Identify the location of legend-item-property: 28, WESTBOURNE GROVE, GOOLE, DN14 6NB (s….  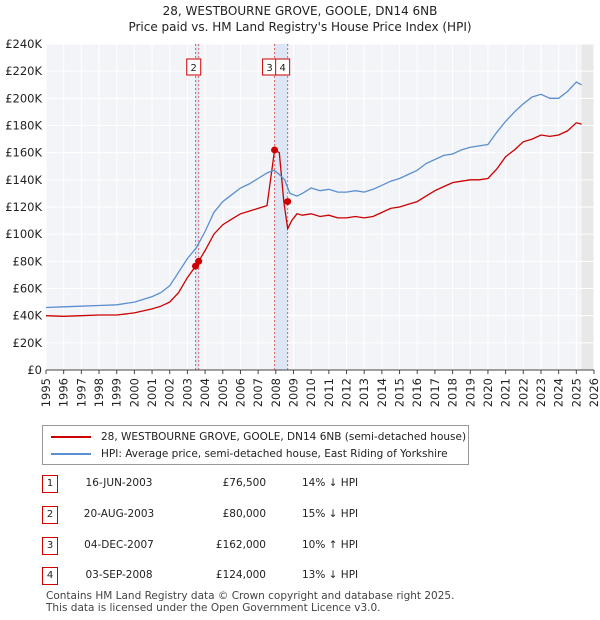
(258, 437).